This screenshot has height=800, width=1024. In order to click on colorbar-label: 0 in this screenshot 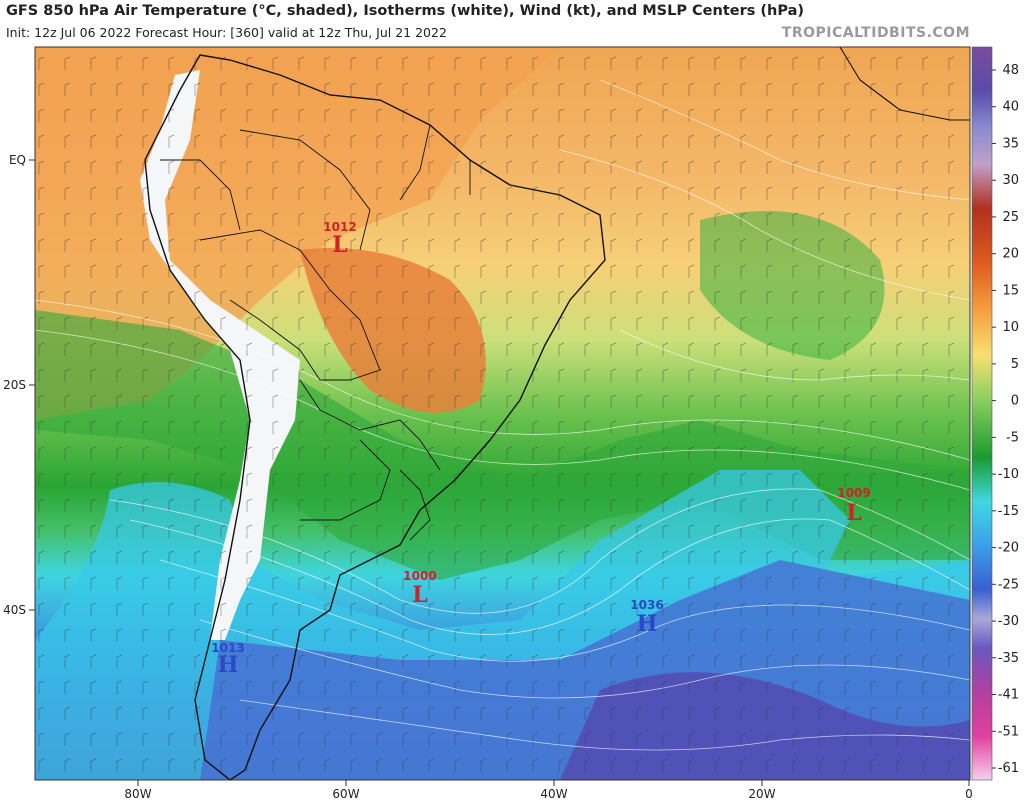, I will do `click(1015, 401)`.